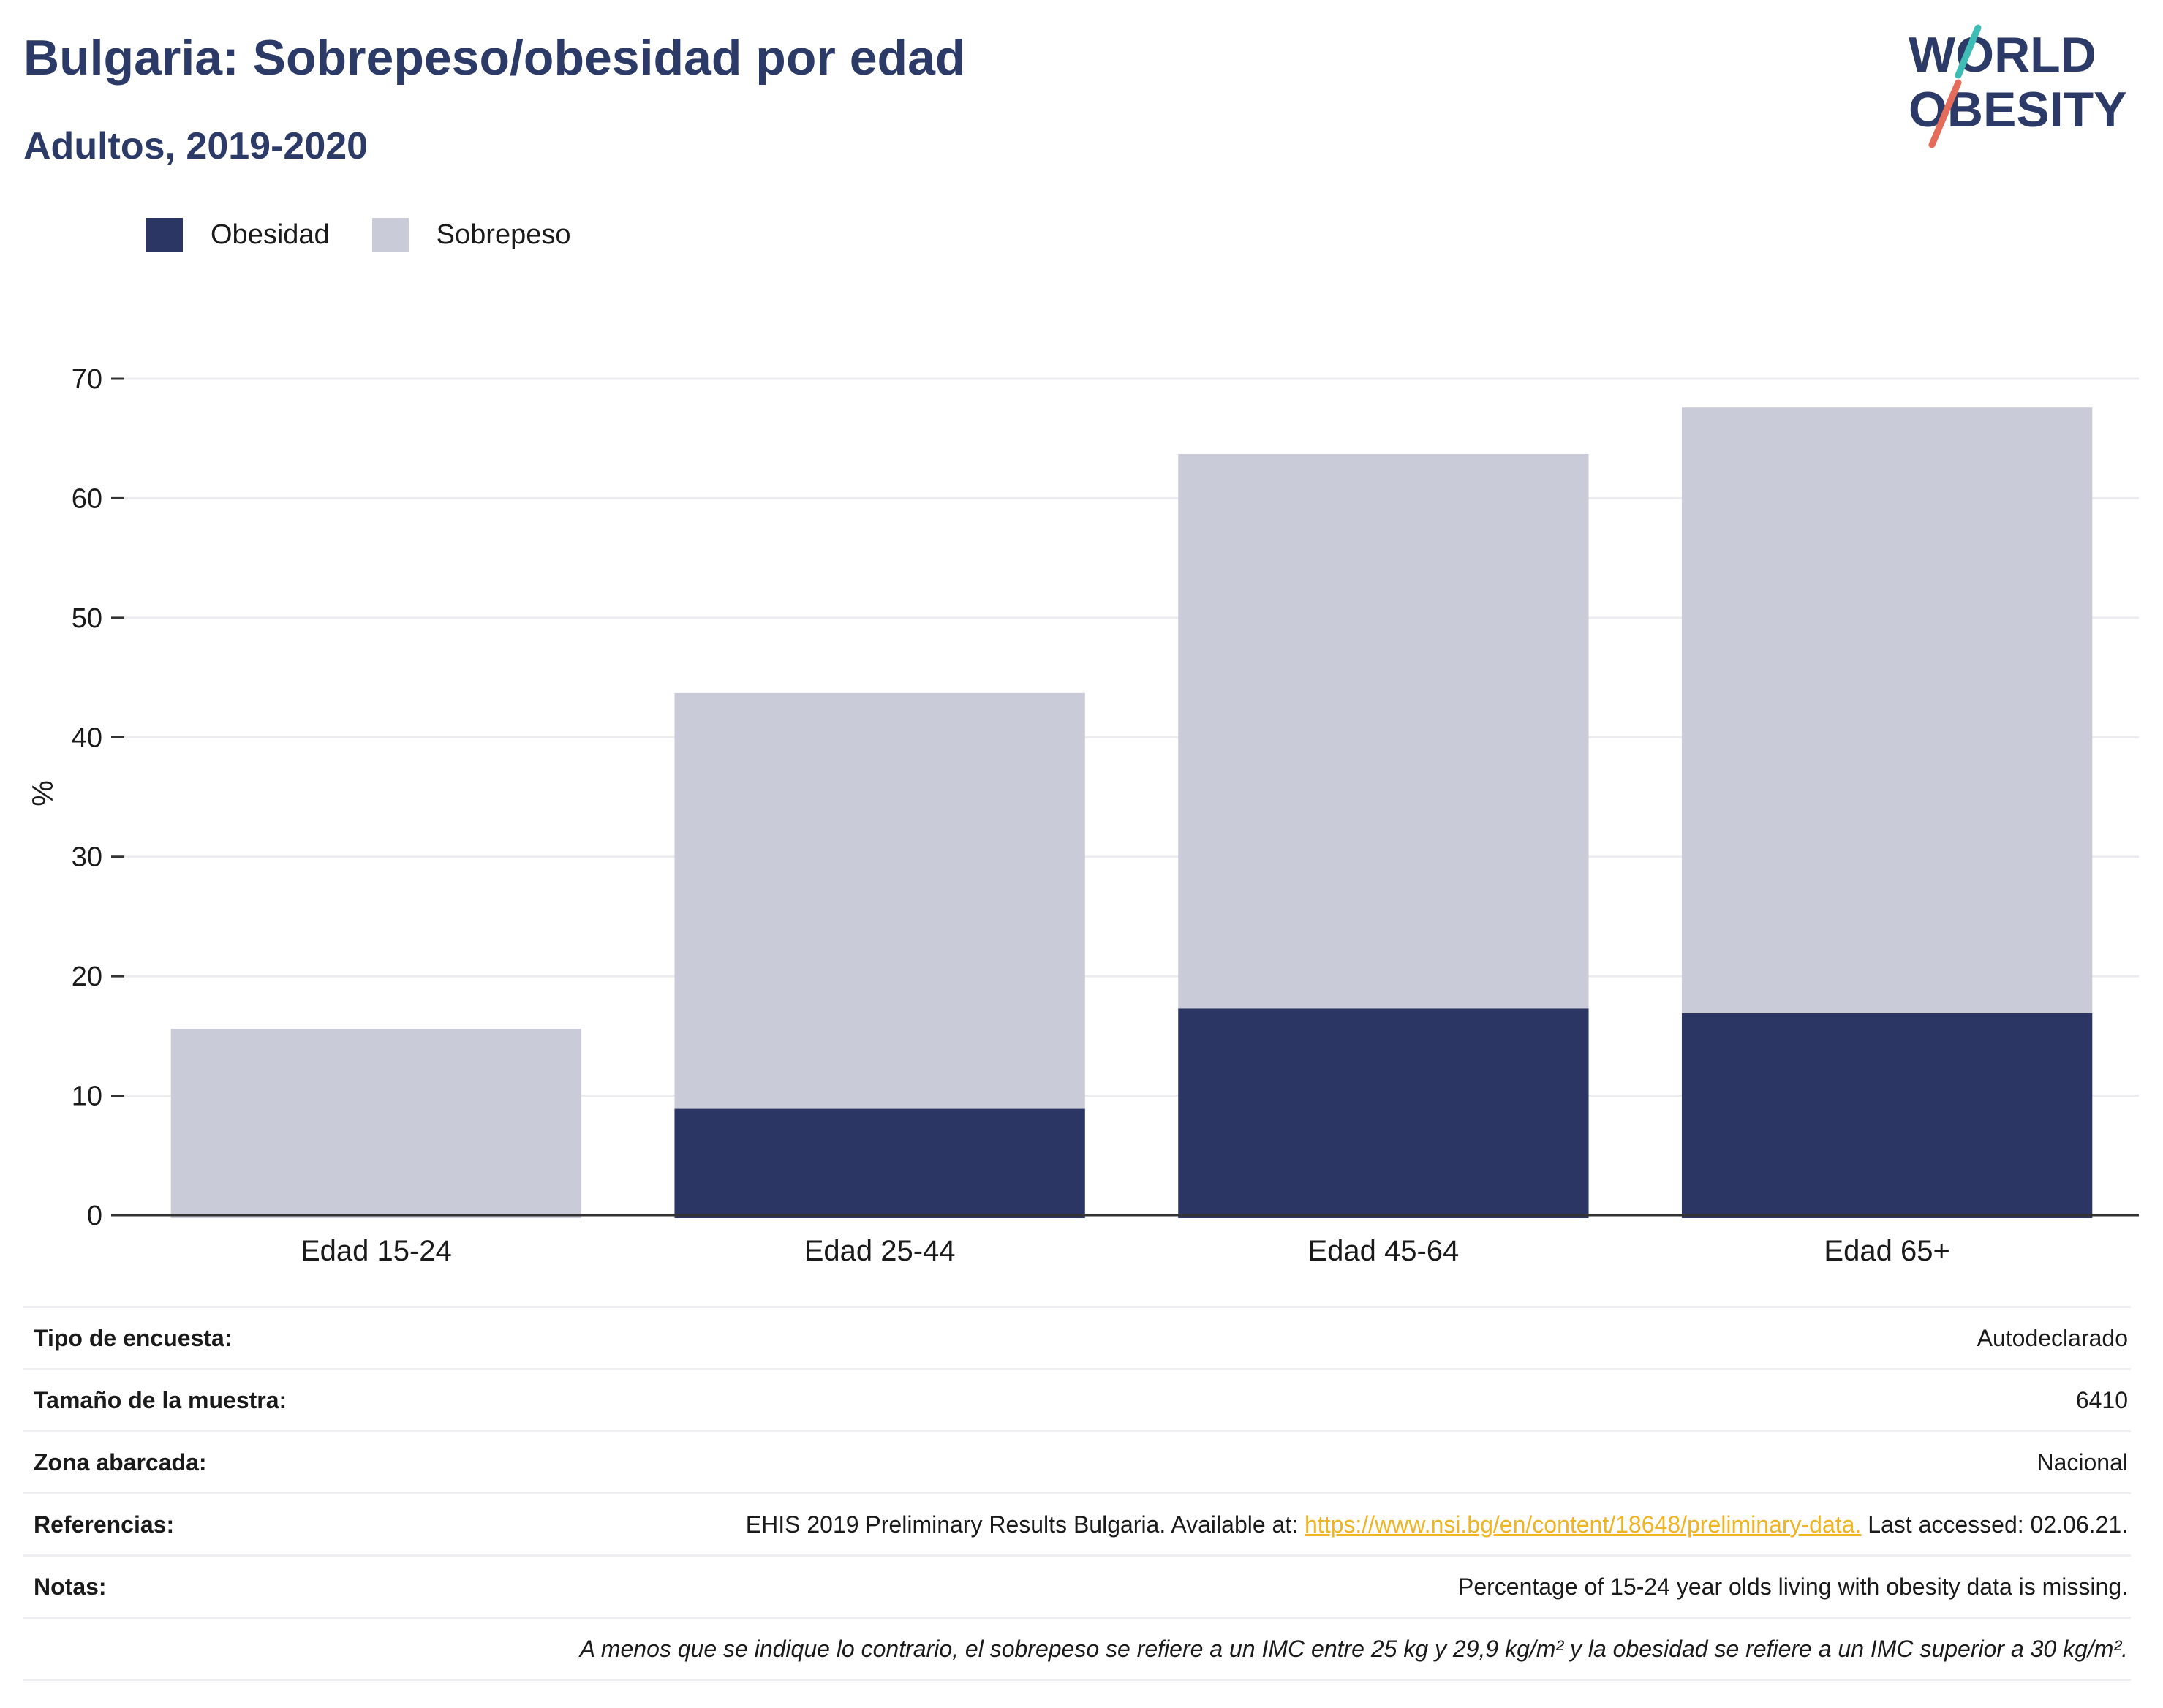  Describe the element at coordinates (1077, 1337) in the screenshot. I see `info-row-survey-type: Tipo de encuesta: Autodeclarado` at that location.